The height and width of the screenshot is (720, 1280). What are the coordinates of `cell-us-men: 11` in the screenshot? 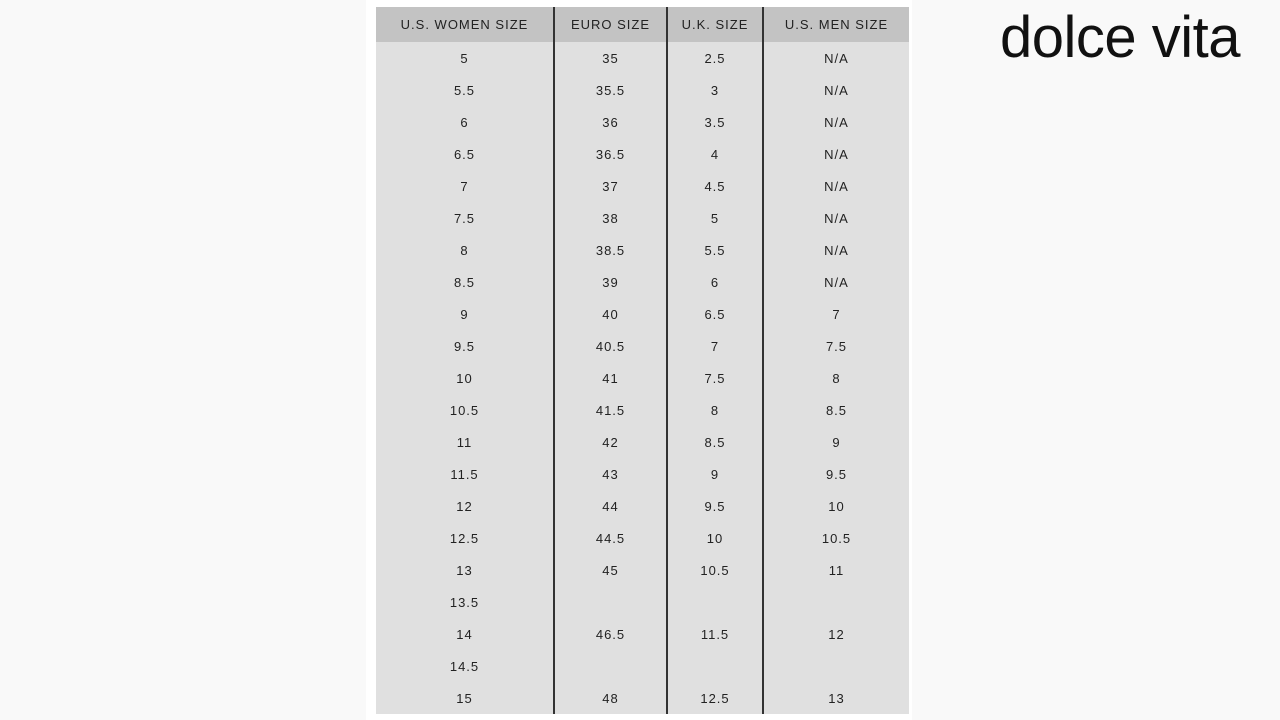 It's located at (835, 570).